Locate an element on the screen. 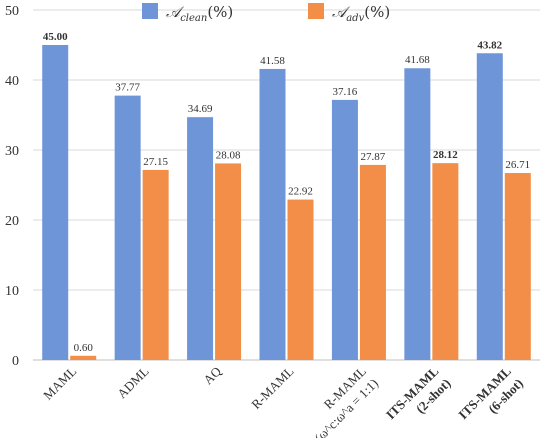  data-label: 28.08 is located at coordinates (228, 155).